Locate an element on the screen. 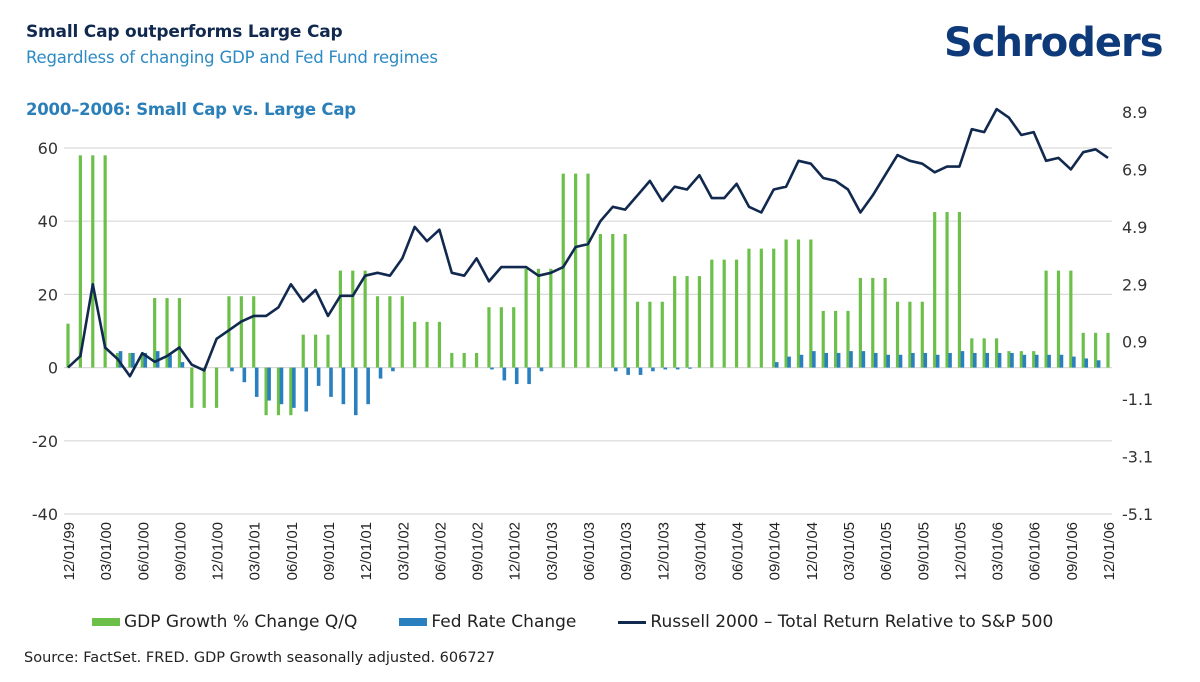 This screenshot has width=1200, height=682. x-tick-label: 06/01/01 is located at coordinates (292, 551).